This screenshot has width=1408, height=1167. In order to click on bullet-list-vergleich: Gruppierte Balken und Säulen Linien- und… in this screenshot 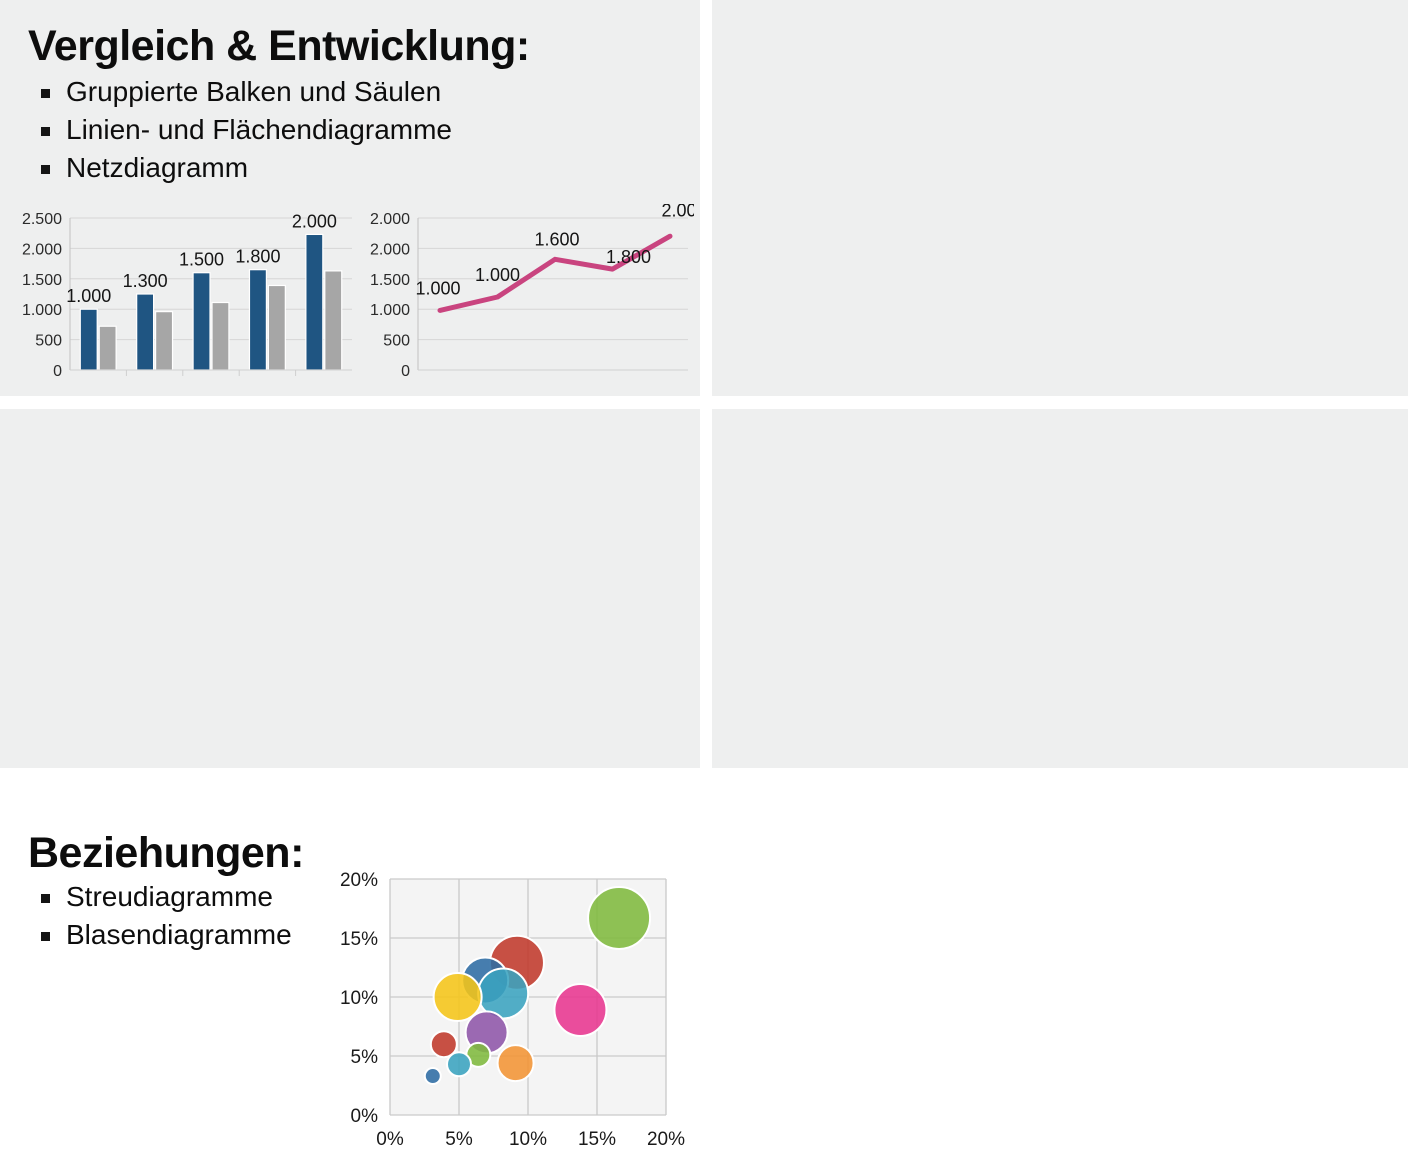, I will do `click(348, 131)`.